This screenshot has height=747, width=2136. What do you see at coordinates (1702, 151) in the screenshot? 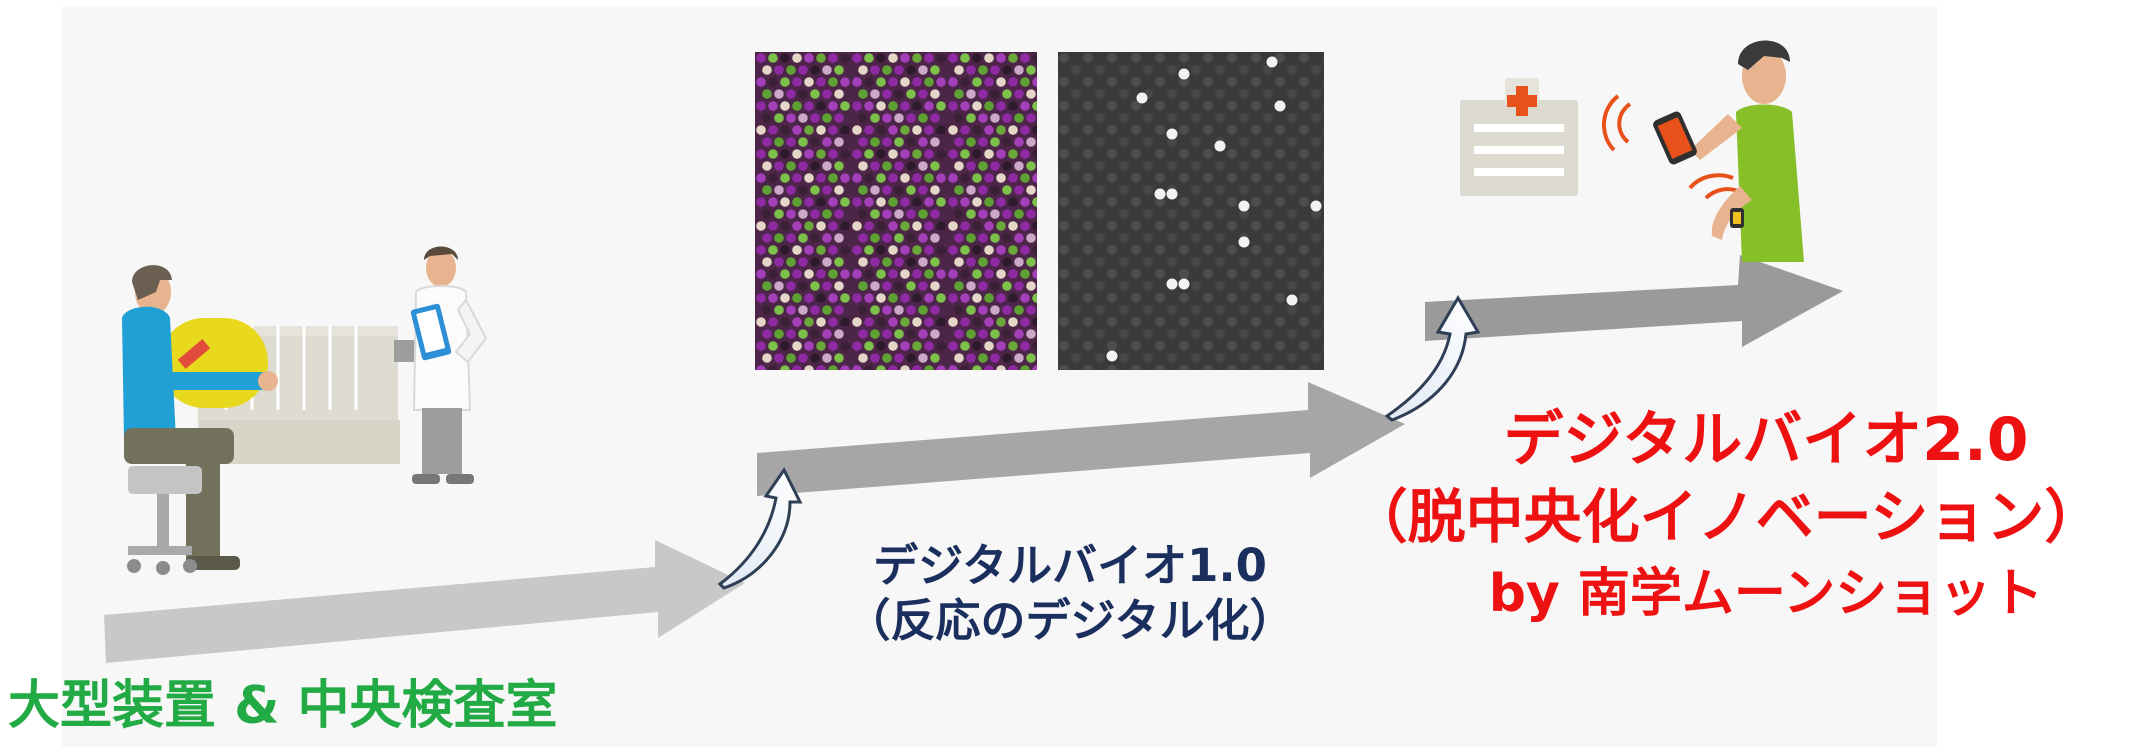
I see `mobile-user-illustration` at bounding box center [1702, 151].